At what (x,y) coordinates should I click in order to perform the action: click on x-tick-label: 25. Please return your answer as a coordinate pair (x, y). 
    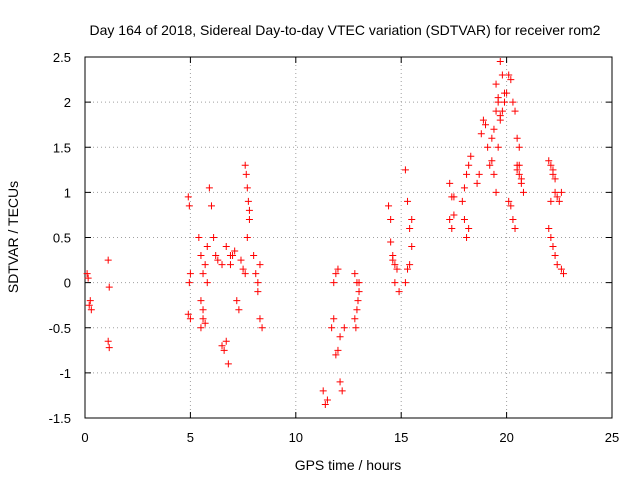
    Looking at the image, I should click on (612, 437).